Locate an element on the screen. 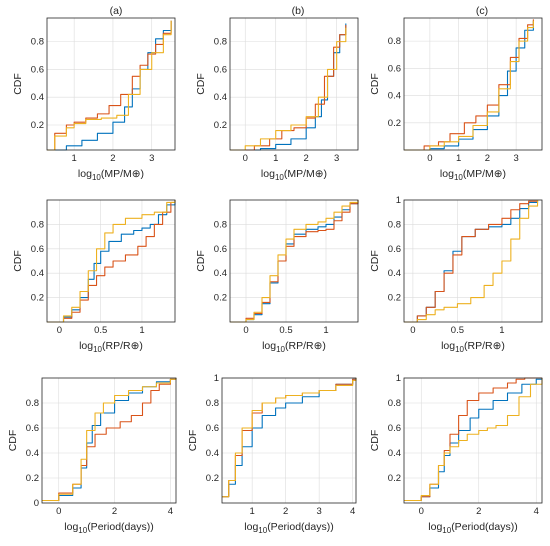  panel-6: 0 0.5 1 0.2 0.4 0.6 0.8 1 CDF log10(RP/R⊕) is located at coordinates (456, 274).